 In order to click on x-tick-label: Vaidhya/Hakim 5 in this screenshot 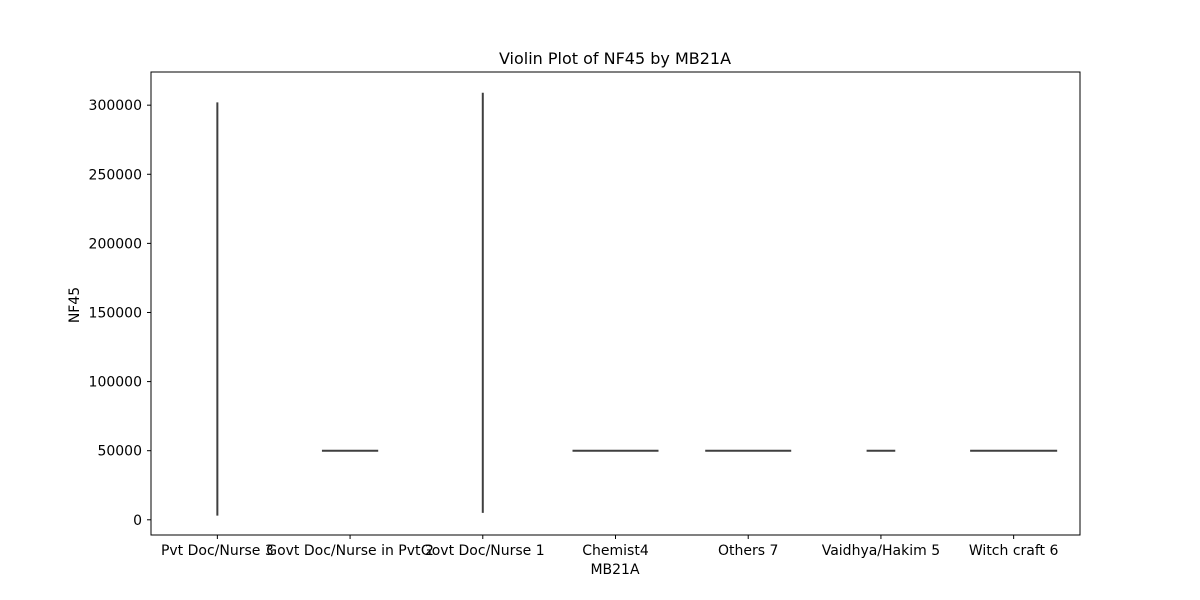, I will do `click(881, 551)`.